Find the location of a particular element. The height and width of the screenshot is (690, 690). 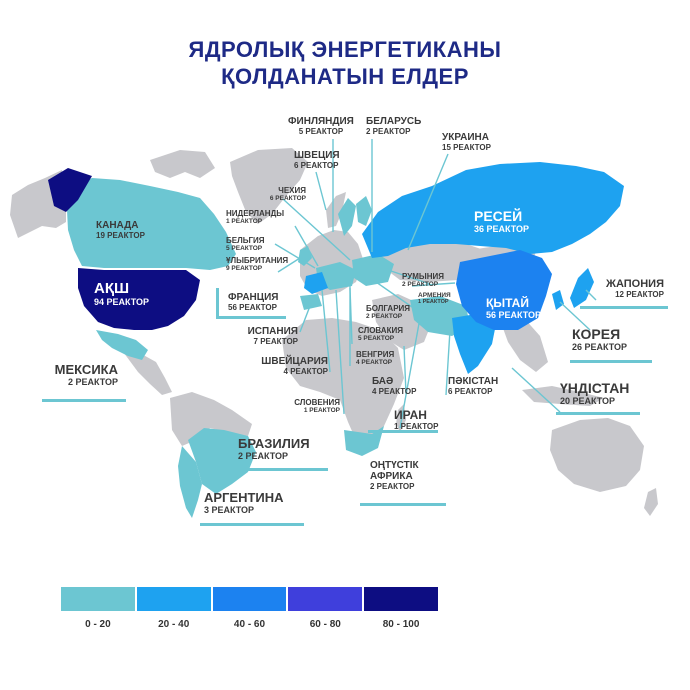

title-line-2: ҚОЛДАНАТЫН ЕЛДЕР is located at coordinates (345, 76).